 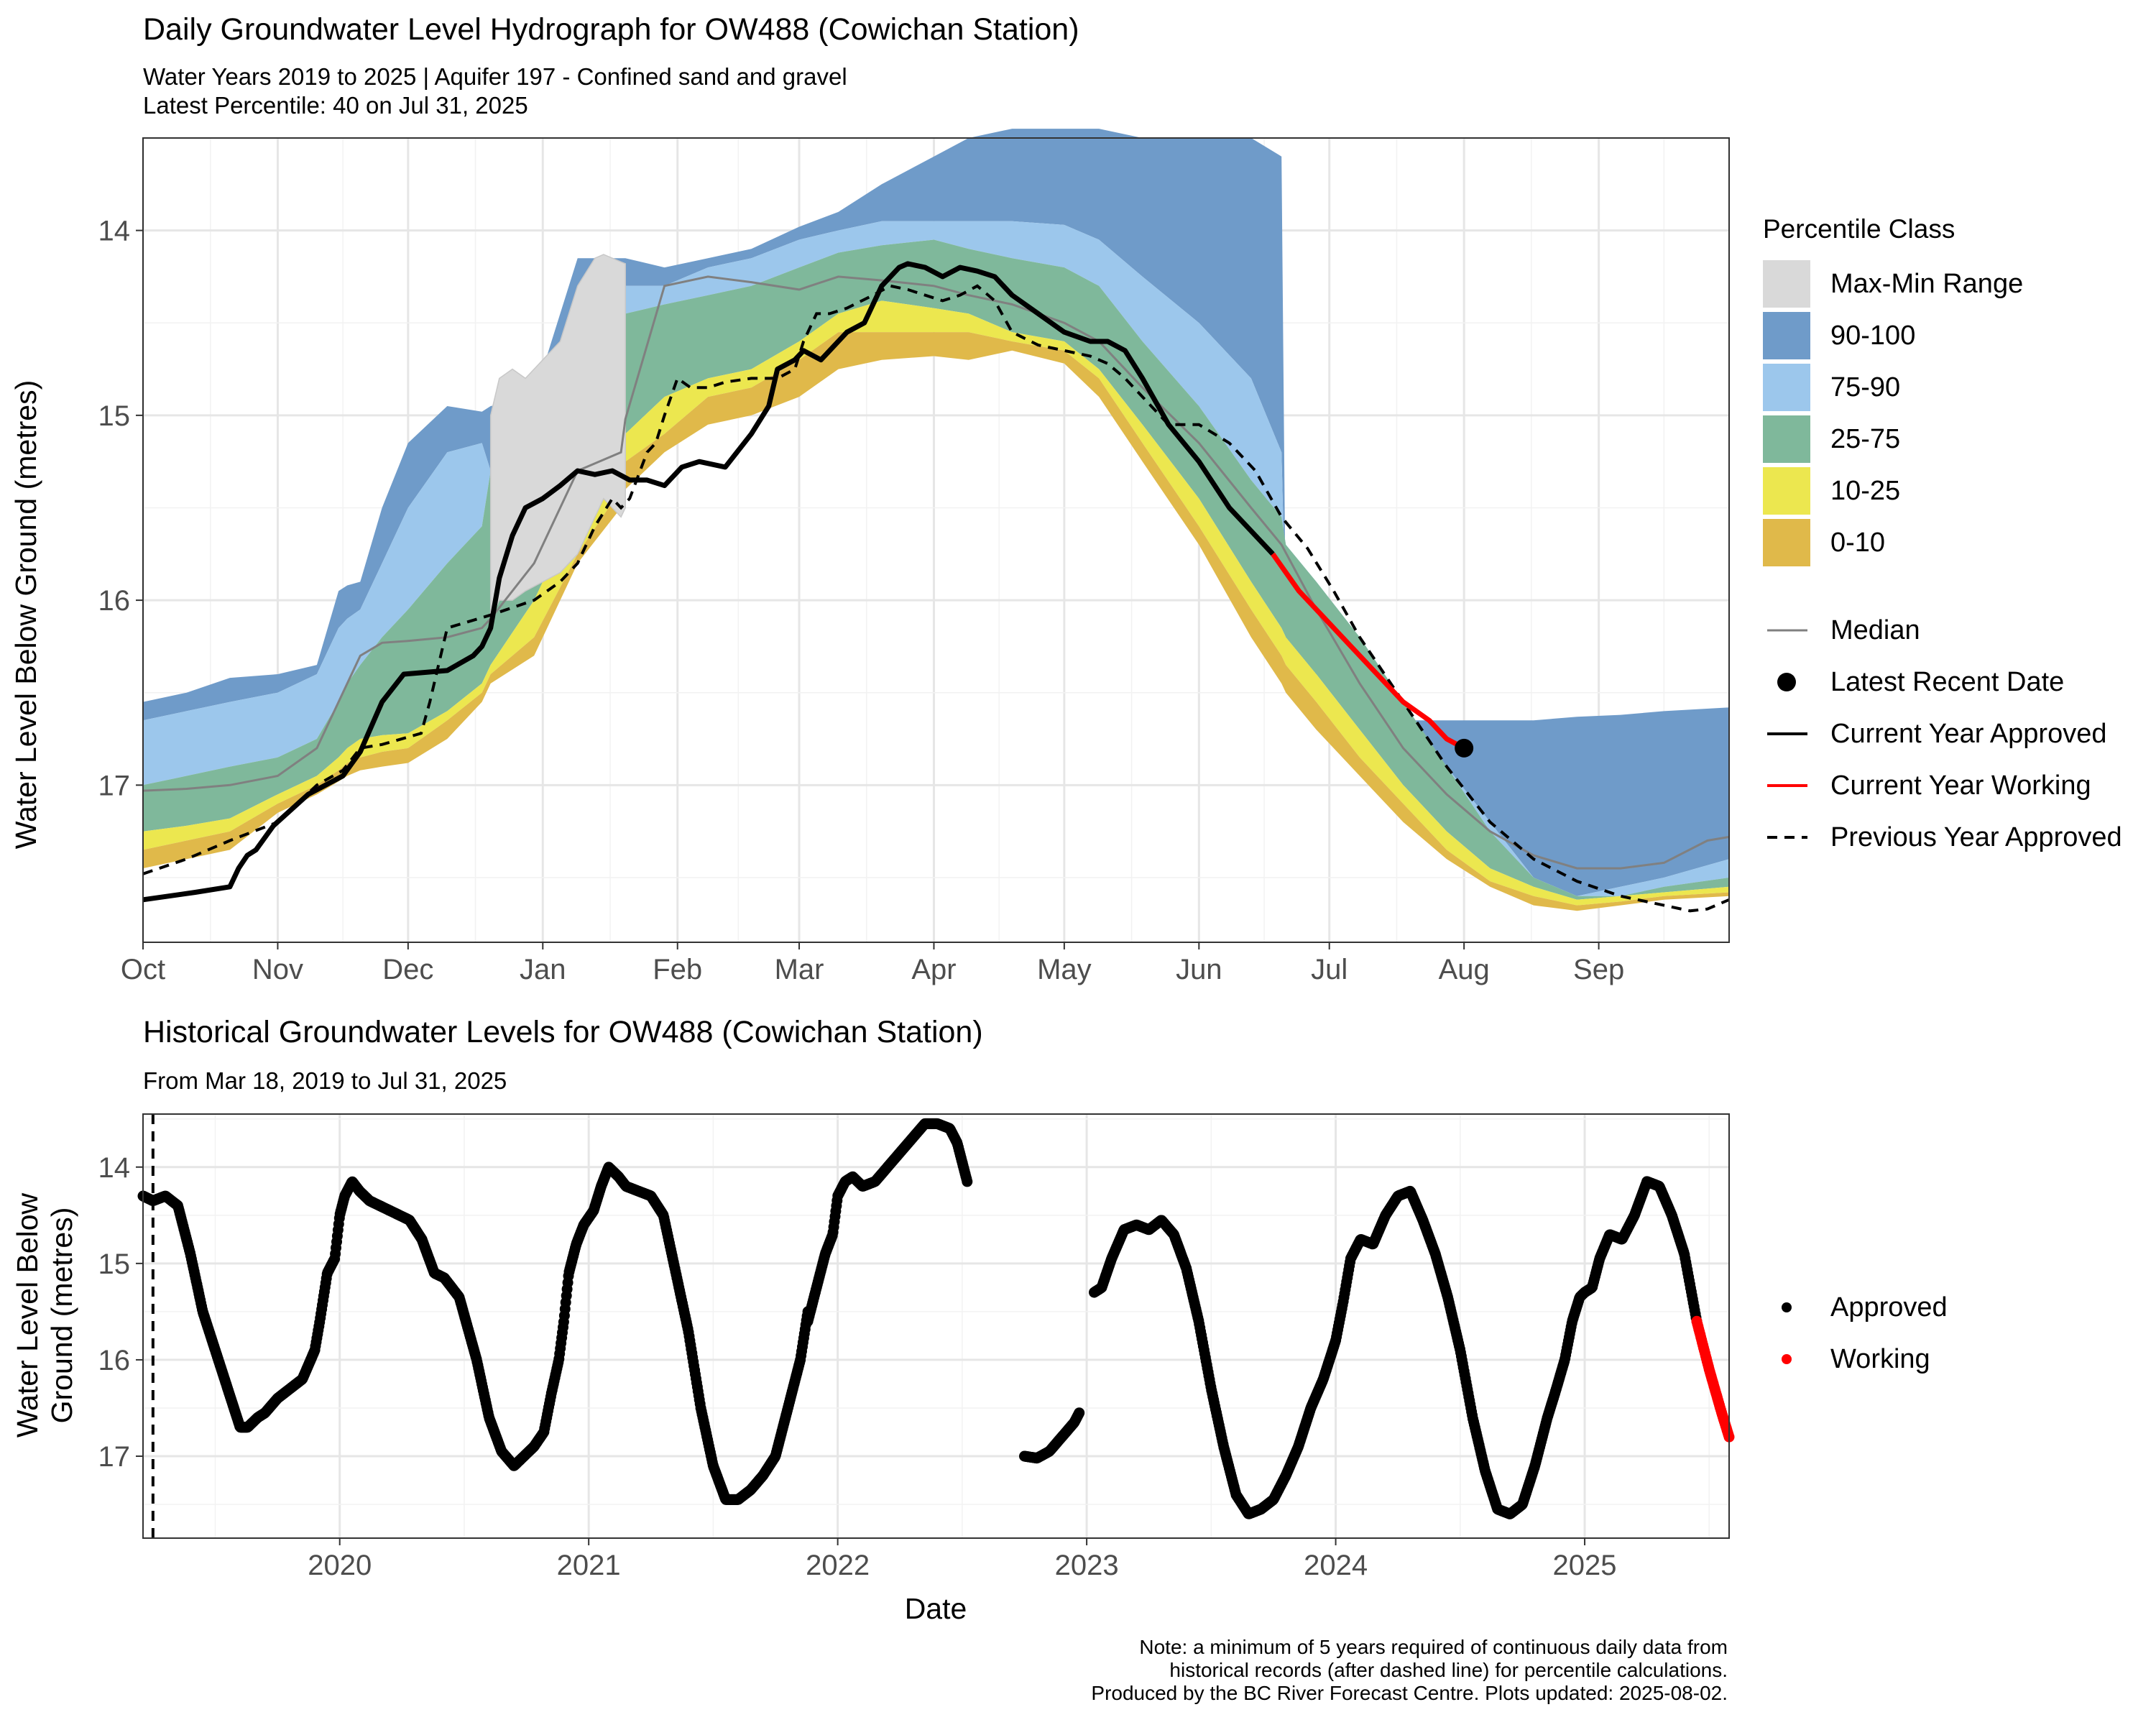 What do you see at coordinates (936, 1608) in the screenshot?
I see `bottom-x-axis-title: Date` at bounding box center [936, 1608].